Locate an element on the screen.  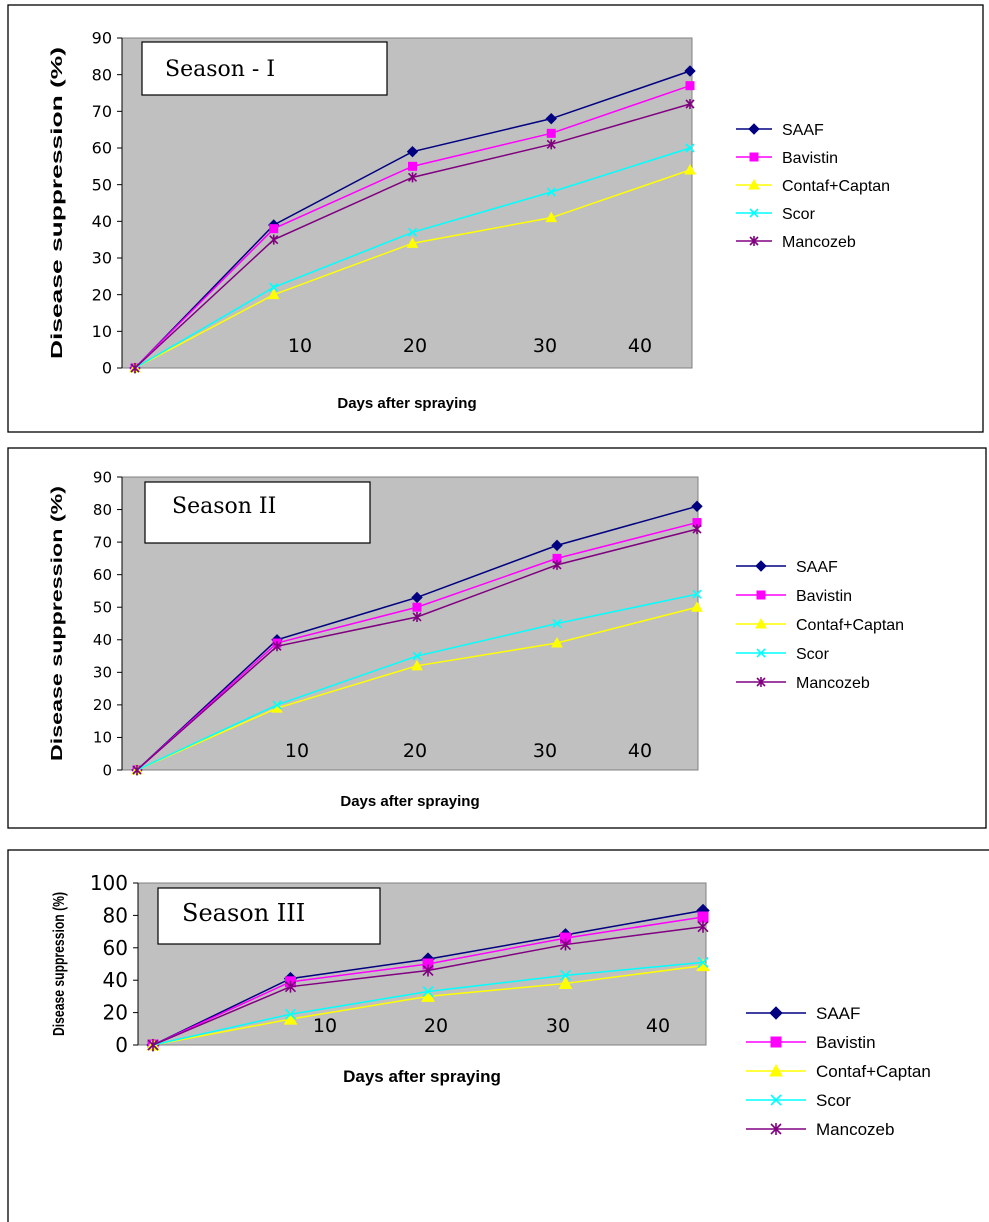
legend-item: Mancozeb is located at coordinates (796, 242).